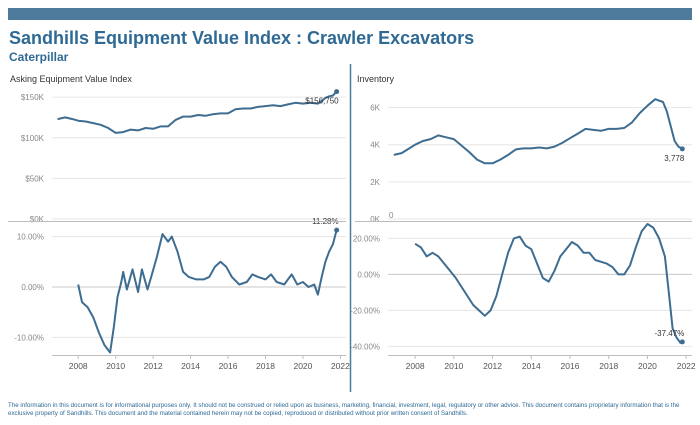 This screenshot has height=425, width=700. I want to click on top-banner, so click(350, 14).